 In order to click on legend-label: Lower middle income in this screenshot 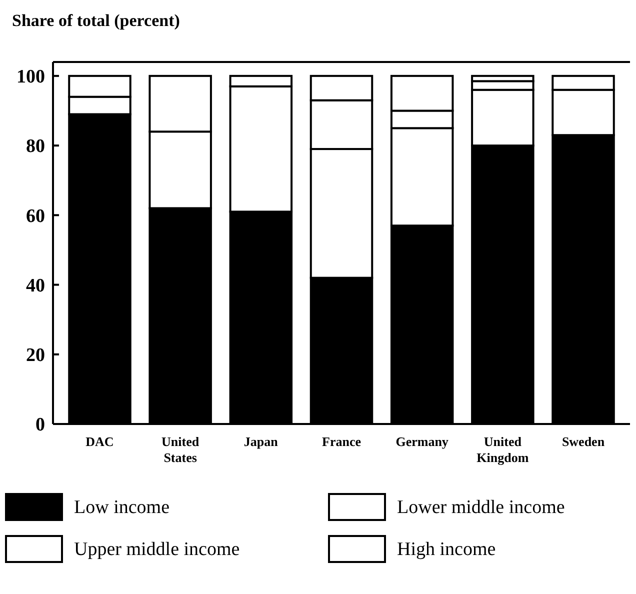, I will do `click(481, 507)`.